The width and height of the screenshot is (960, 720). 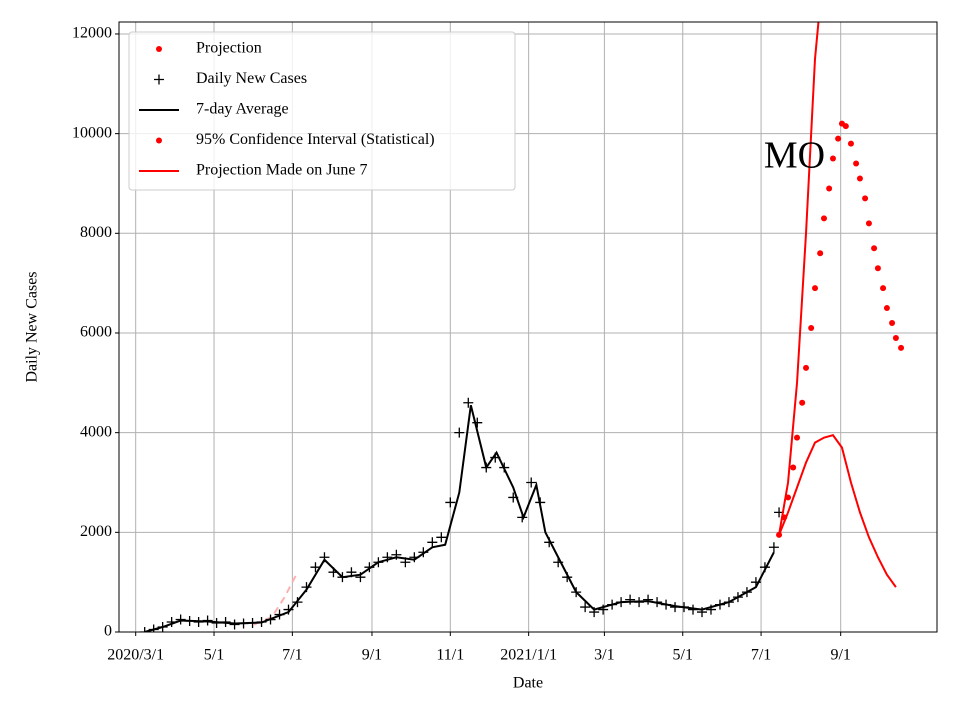 I want to click on y-tick-label: 10000, so click(x=92, y=132).